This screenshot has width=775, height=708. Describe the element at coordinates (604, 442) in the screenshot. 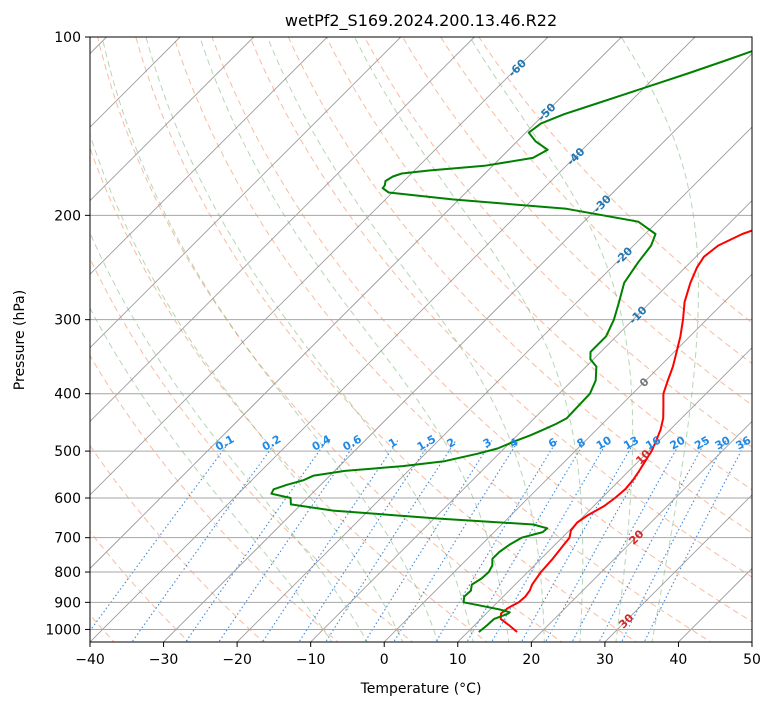

I see `mixing-ratio-label: 10` at that location.